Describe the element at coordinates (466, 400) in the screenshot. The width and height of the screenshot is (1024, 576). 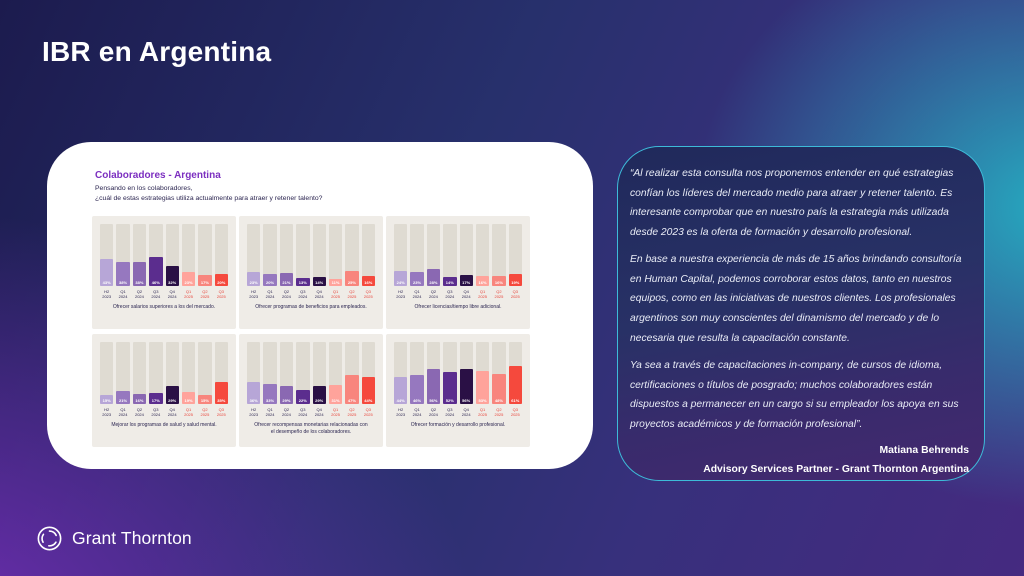
I see `bar-value-label: 56%` at that location.